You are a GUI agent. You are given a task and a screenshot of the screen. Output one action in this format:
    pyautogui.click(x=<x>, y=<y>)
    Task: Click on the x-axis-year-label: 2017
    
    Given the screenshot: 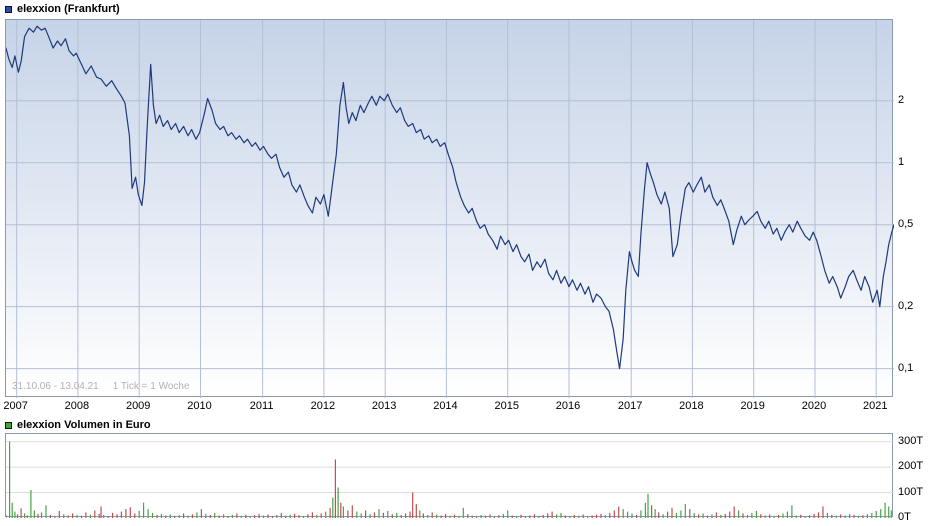 What is the action you would take?
    pyautogui.click(x=630, y=406)
    